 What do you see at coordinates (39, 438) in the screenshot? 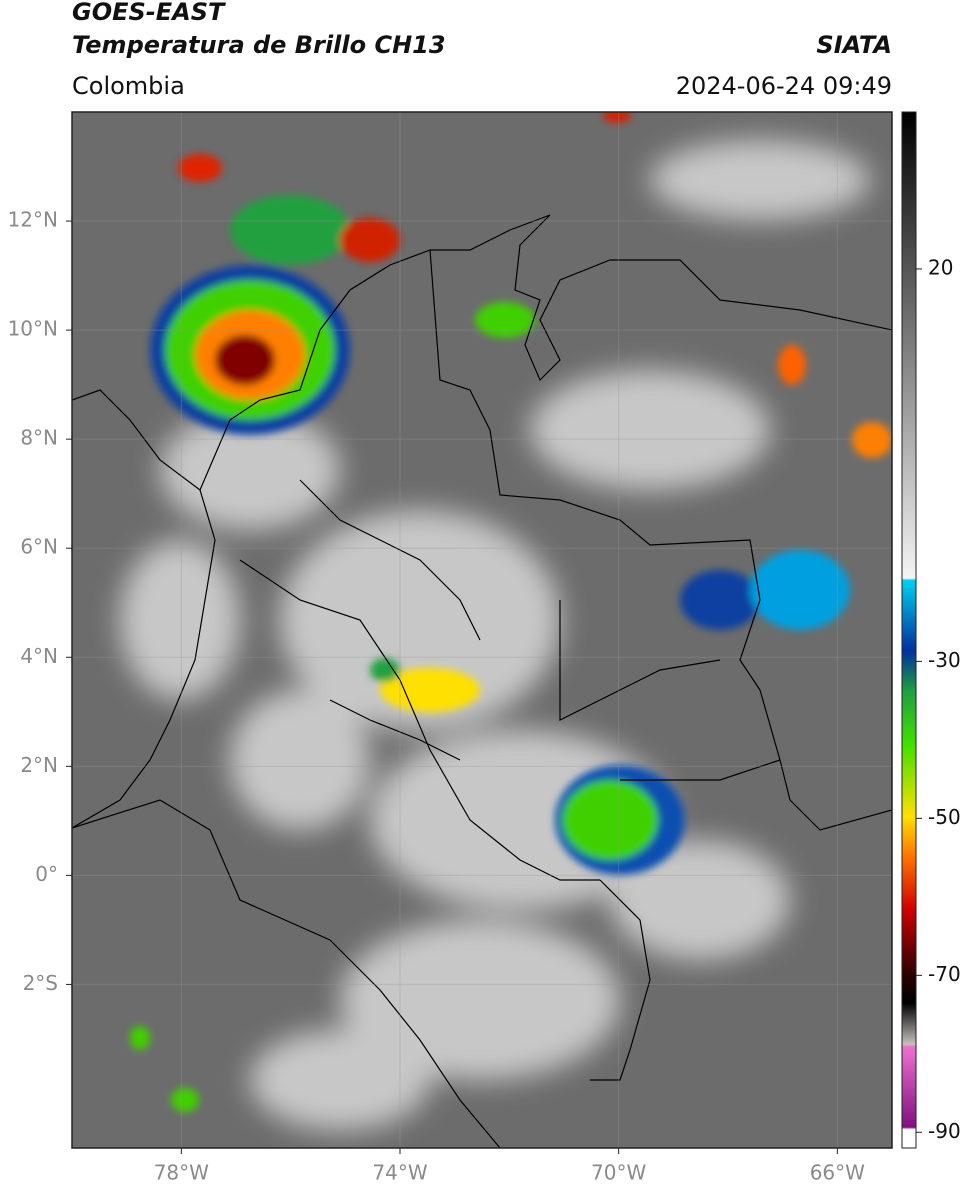
I see `y-tick-label: 8°N` at bounding box center [39, 438].